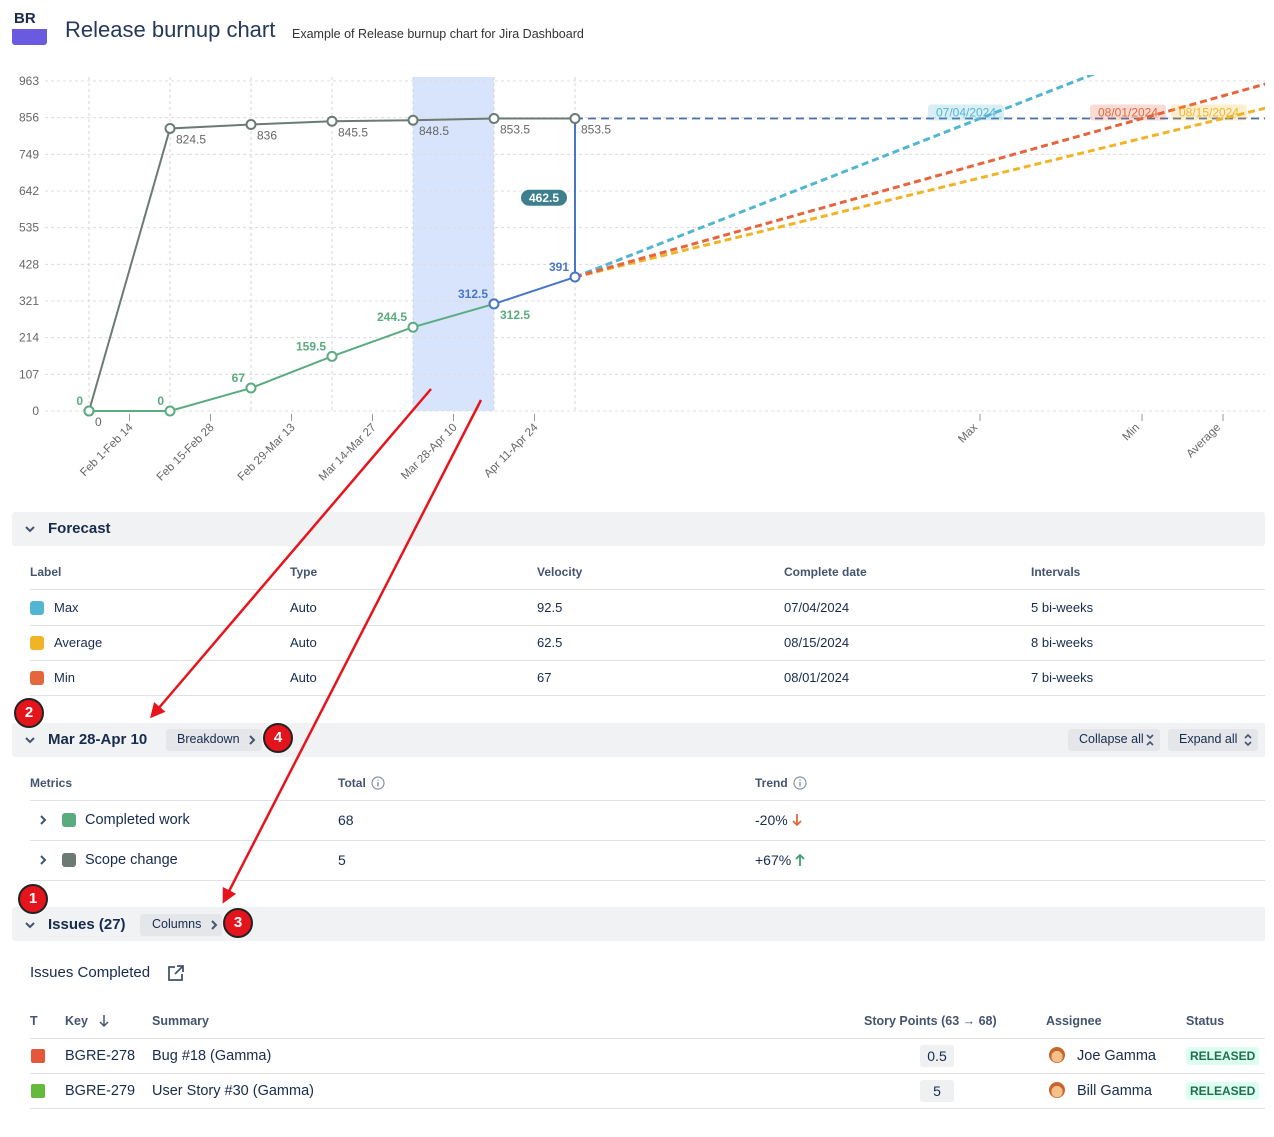  Describe the element at coordinates (968, 433) in the screenshot. I see `forecast-tick-label: Max` at that location.